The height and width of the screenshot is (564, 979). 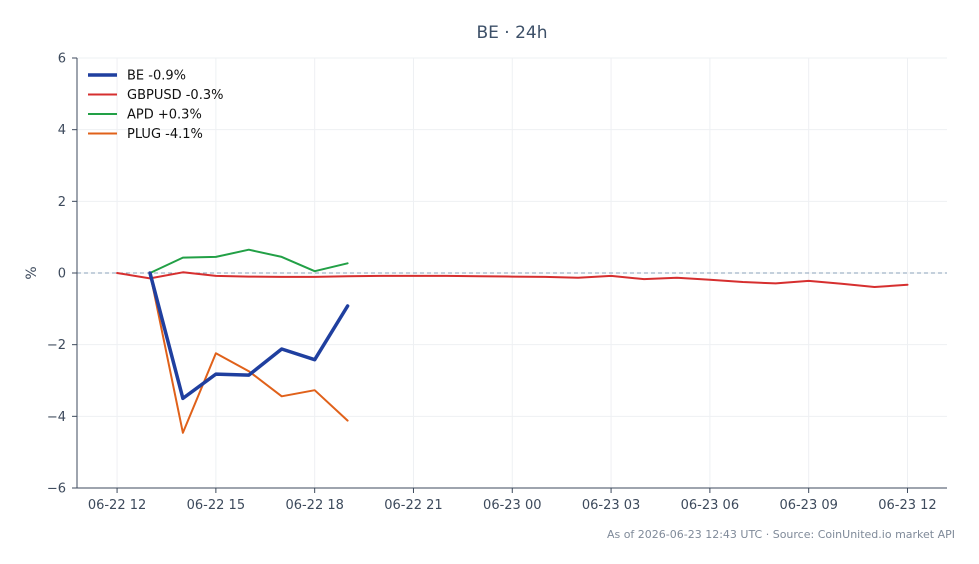 I want to click on y-tick-label: 2, so click(x=62, y=202).